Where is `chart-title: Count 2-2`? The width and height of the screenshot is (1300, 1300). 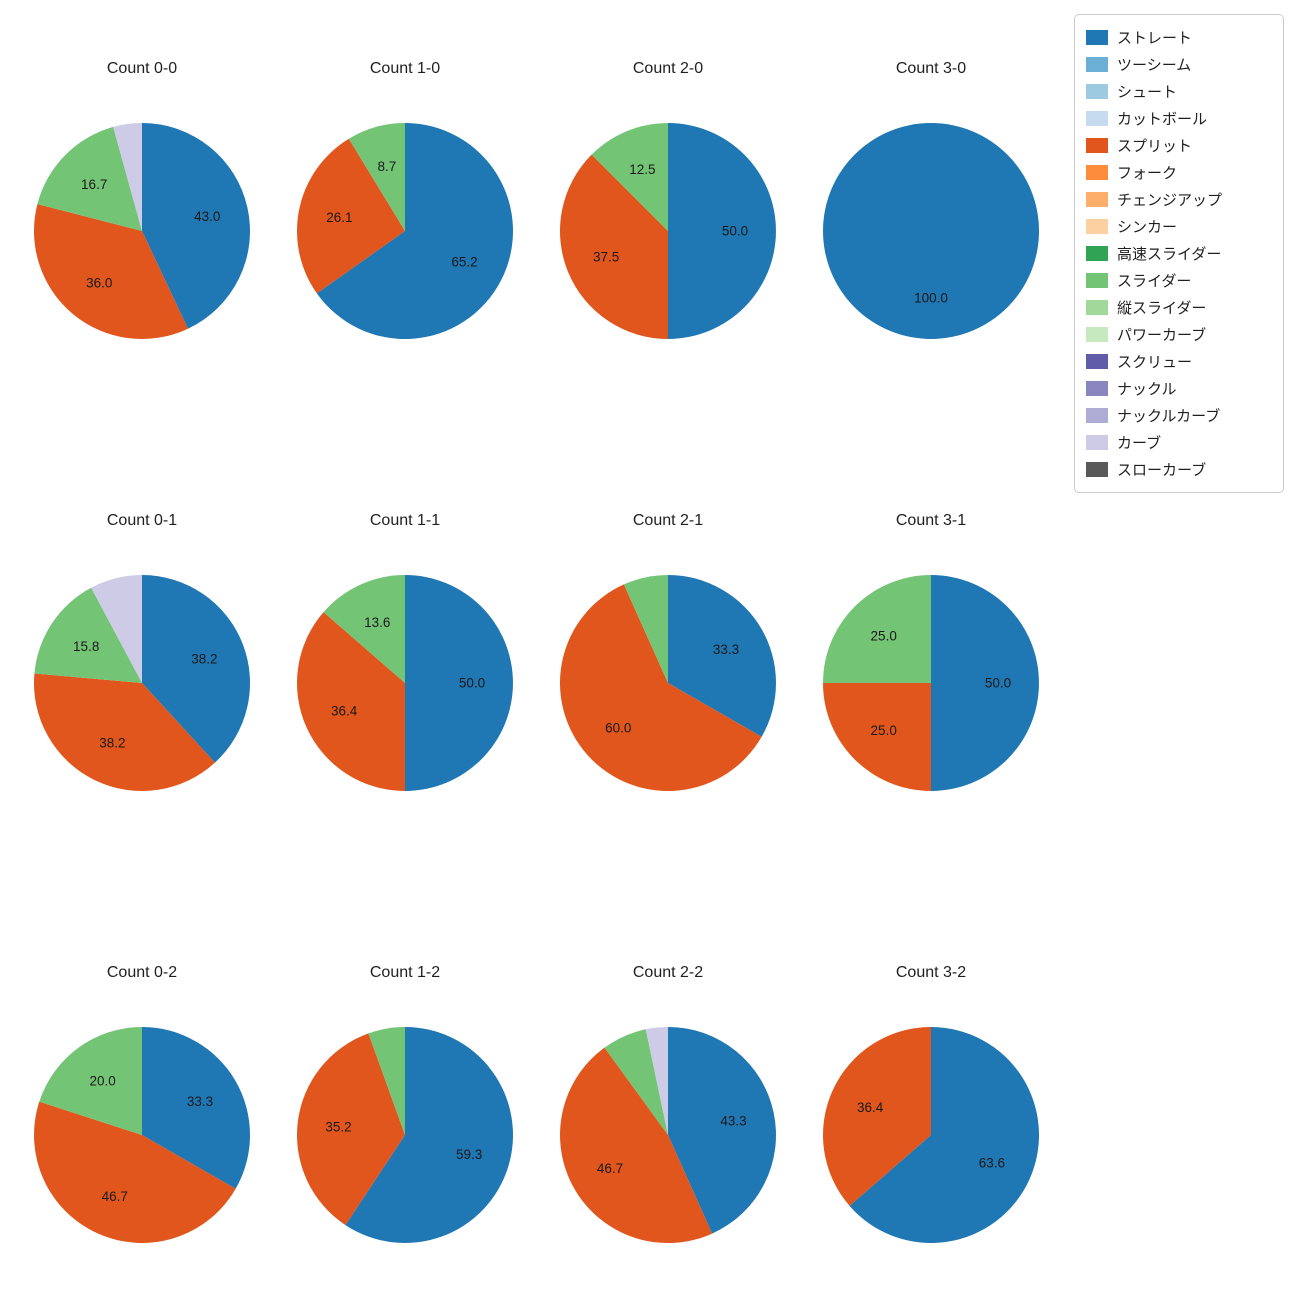 chart-title: Count 2-2 is located at coordinates (668, 972).